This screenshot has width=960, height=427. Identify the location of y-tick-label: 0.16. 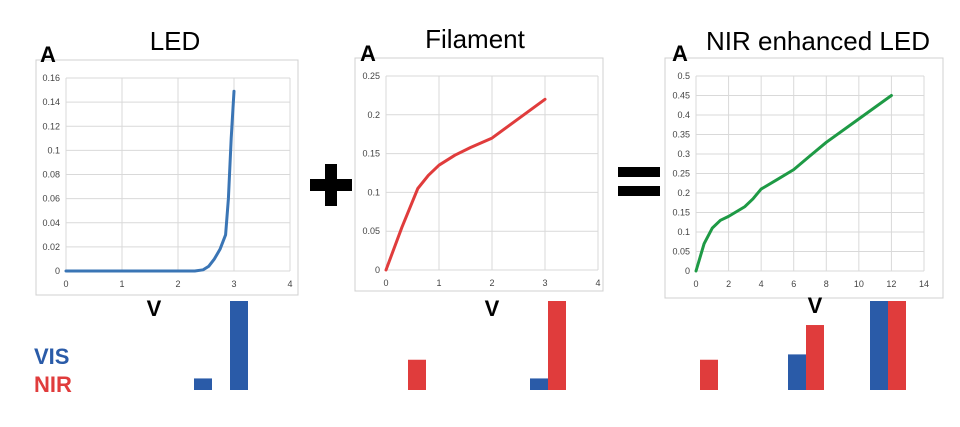
(51, 78).